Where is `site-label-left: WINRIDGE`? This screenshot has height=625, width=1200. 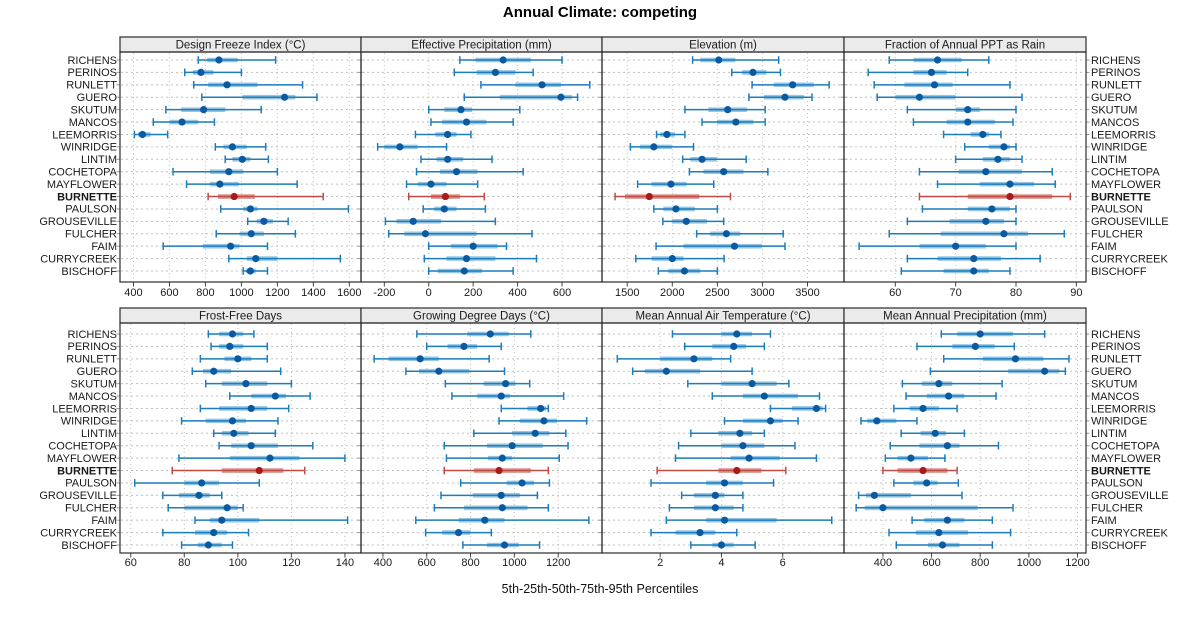
site-label-left: WINRIDGE is located at coordinates (89, 422).